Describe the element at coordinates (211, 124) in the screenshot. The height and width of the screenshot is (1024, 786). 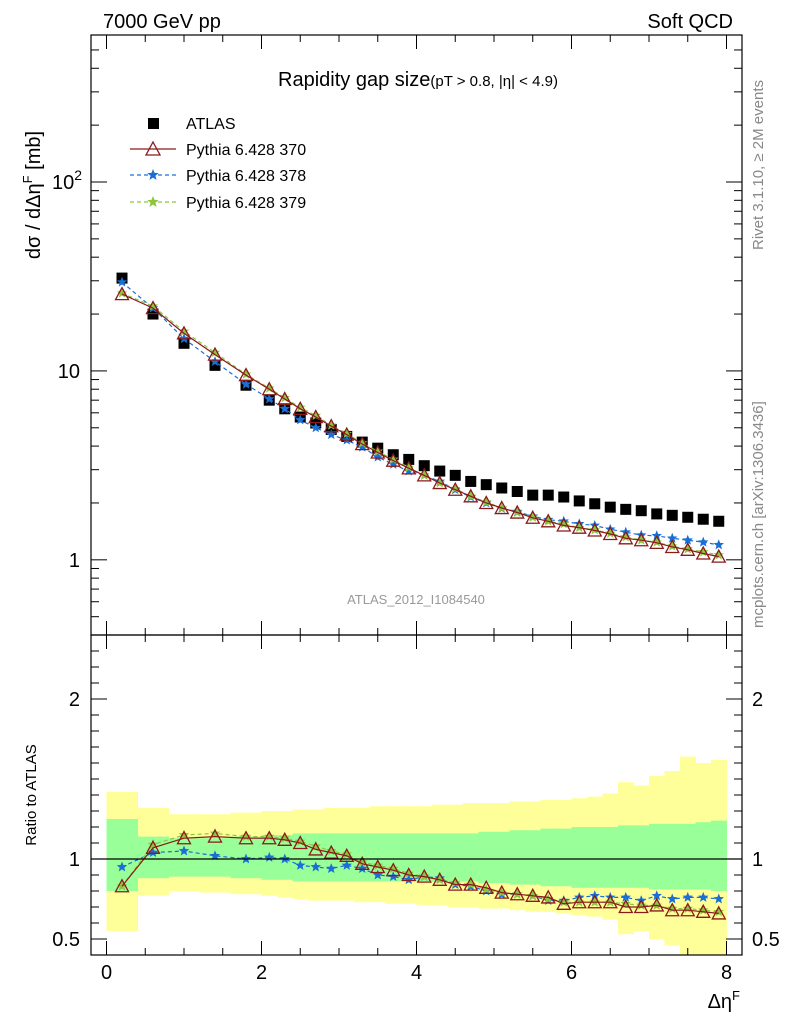
I see `legend-label-atlas: ATLAS` at that location.